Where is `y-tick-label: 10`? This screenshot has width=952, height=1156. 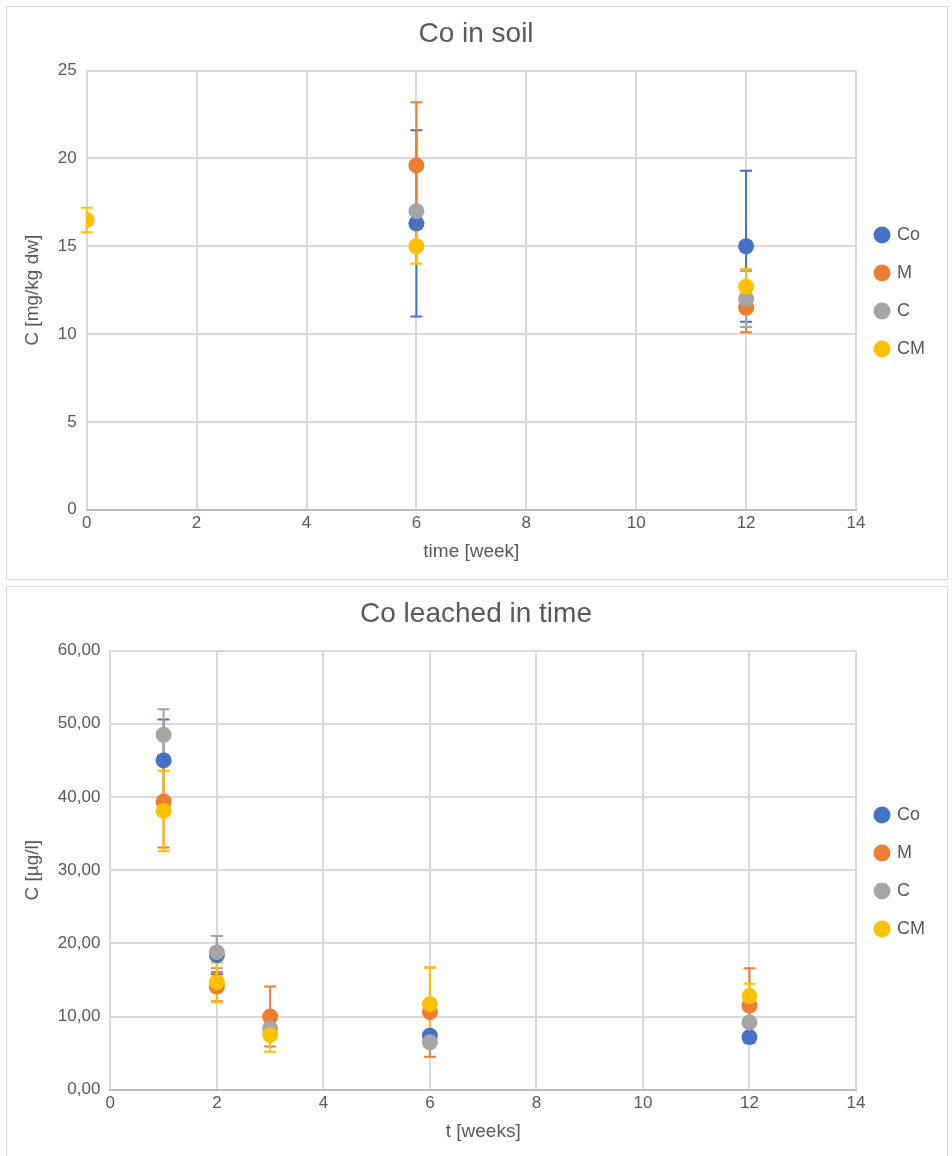
y-tick-label: 10 is located at coordinates (67, 333).